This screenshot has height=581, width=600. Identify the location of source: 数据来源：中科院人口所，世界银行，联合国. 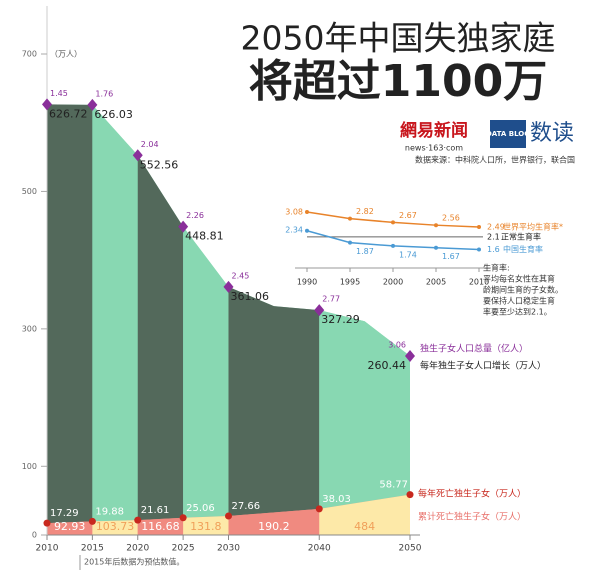
(495, 160).